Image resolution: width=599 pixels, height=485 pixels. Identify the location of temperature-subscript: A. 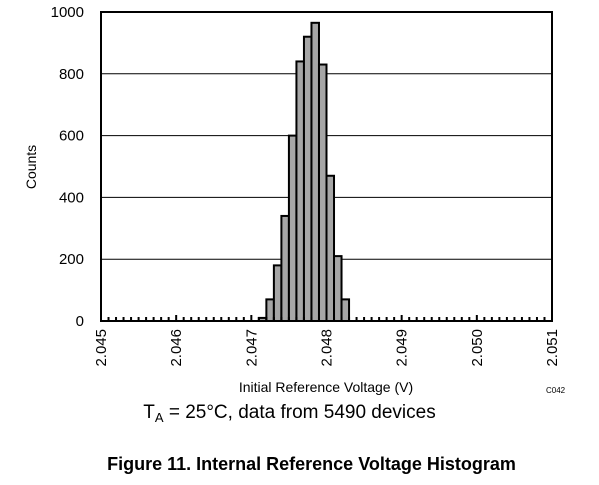
(159, 417).